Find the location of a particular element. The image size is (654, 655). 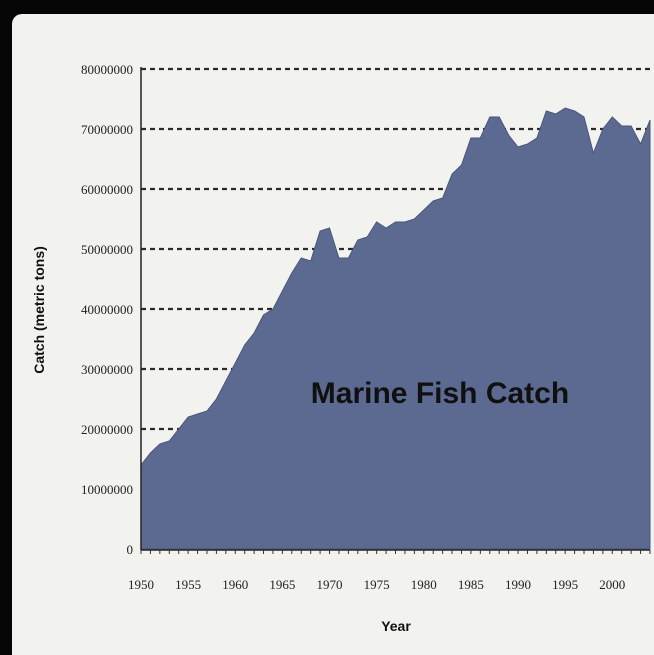

y-tick-label: 60000000 is located at coordinates (107, 189).